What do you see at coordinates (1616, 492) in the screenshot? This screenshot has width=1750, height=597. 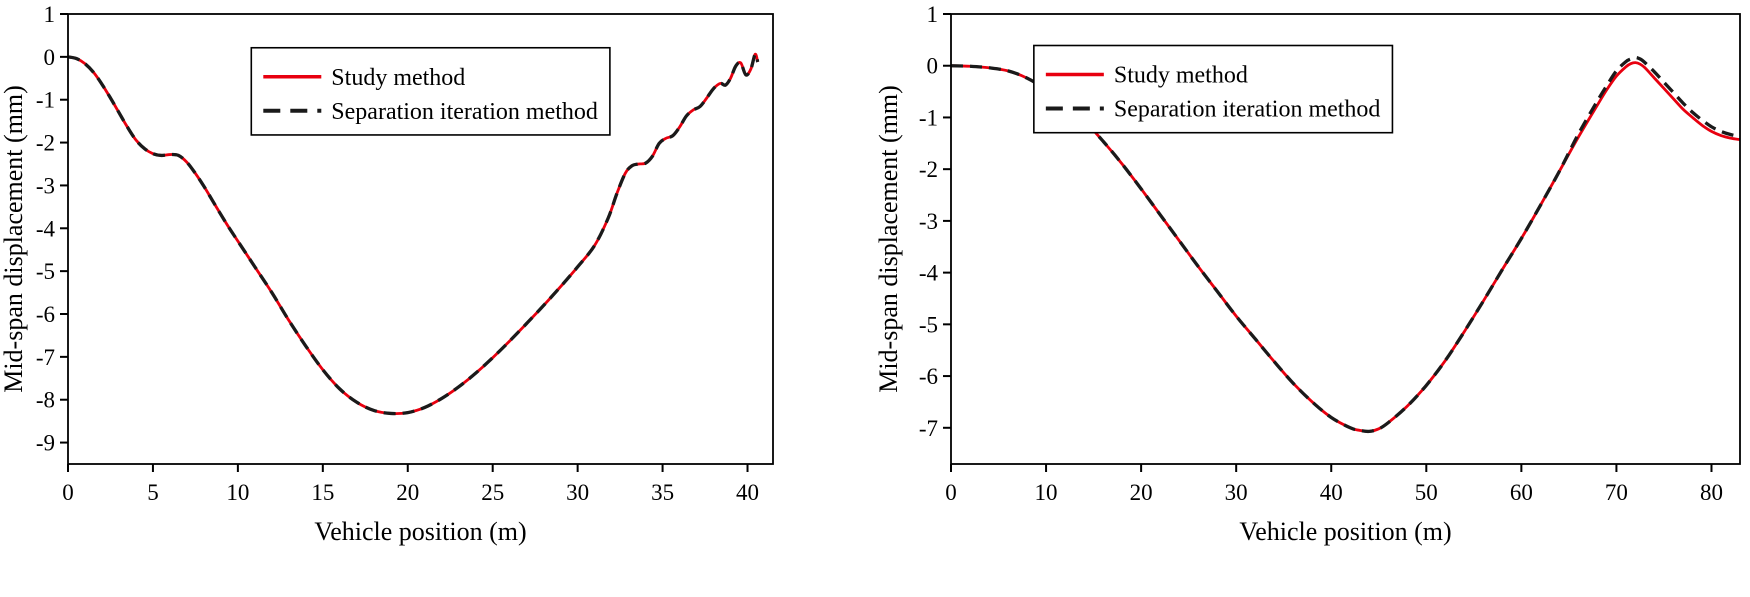 I see `x-tick-label: 70` at bounding box center [1616, 492].